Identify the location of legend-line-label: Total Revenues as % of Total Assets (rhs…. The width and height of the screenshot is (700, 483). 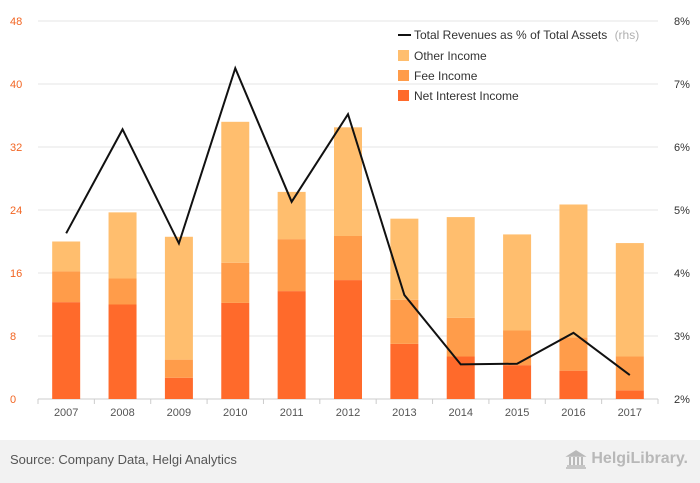
(526, 35).